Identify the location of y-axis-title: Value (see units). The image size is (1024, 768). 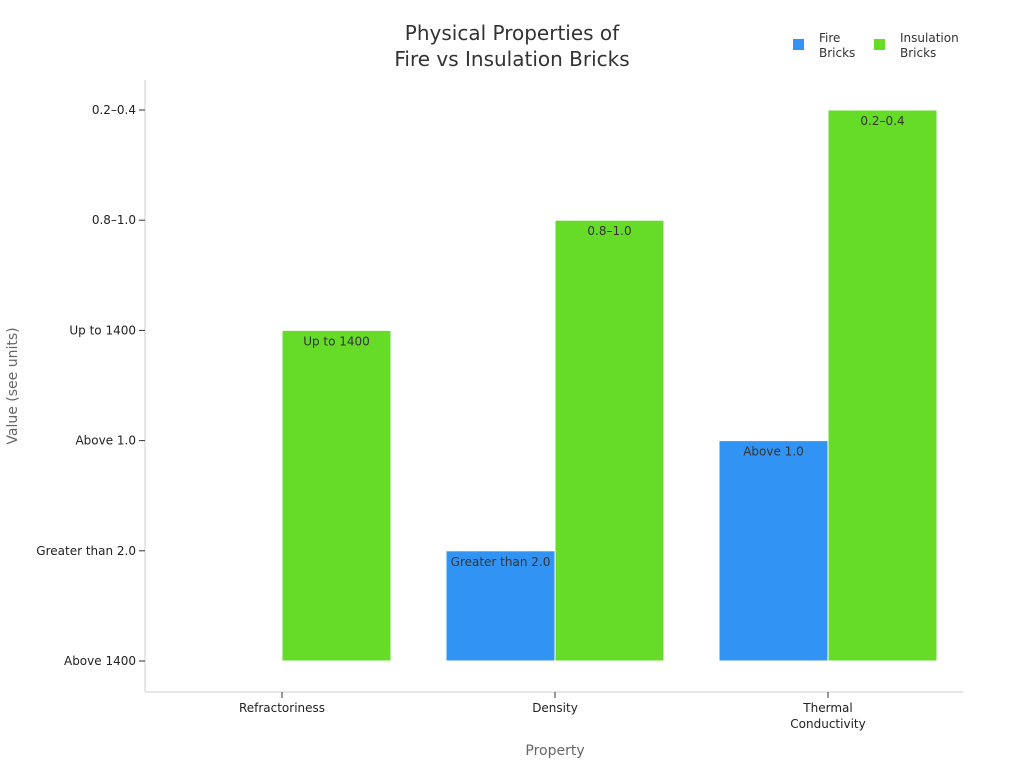
(13, 385).